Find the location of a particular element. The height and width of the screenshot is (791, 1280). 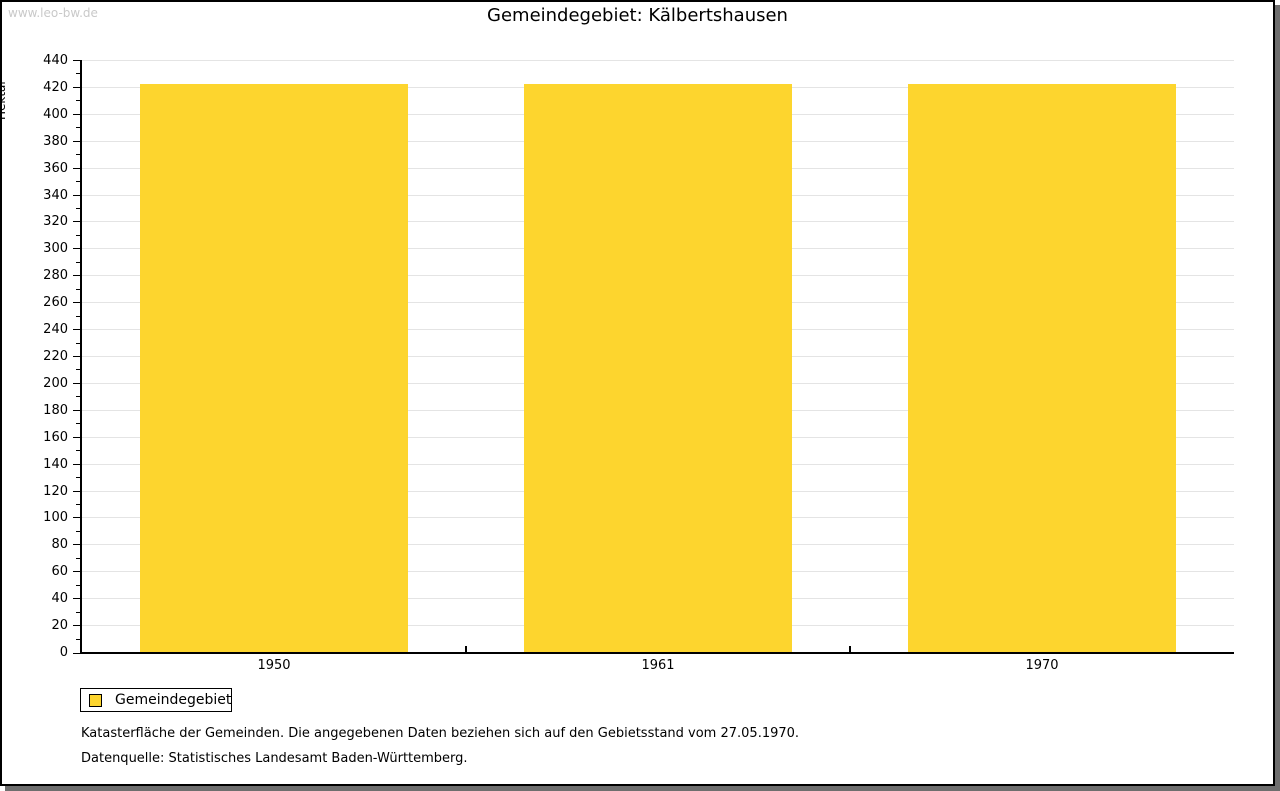

y-tick-label-380: 380 is located at coordinates (55, 141).